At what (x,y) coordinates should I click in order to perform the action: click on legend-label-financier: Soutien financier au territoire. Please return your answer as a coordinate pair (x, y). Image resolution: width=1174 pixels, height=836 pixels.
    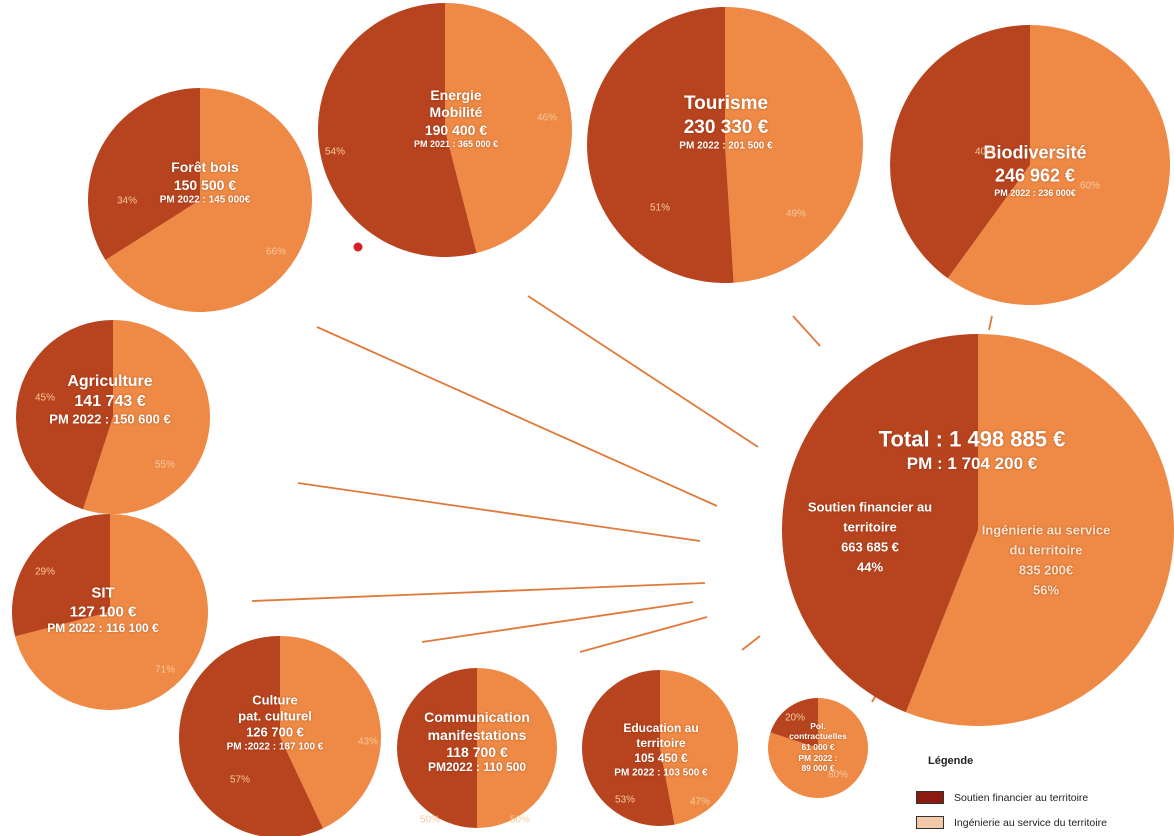
    Looking at the image, I should click on (1021, 797).